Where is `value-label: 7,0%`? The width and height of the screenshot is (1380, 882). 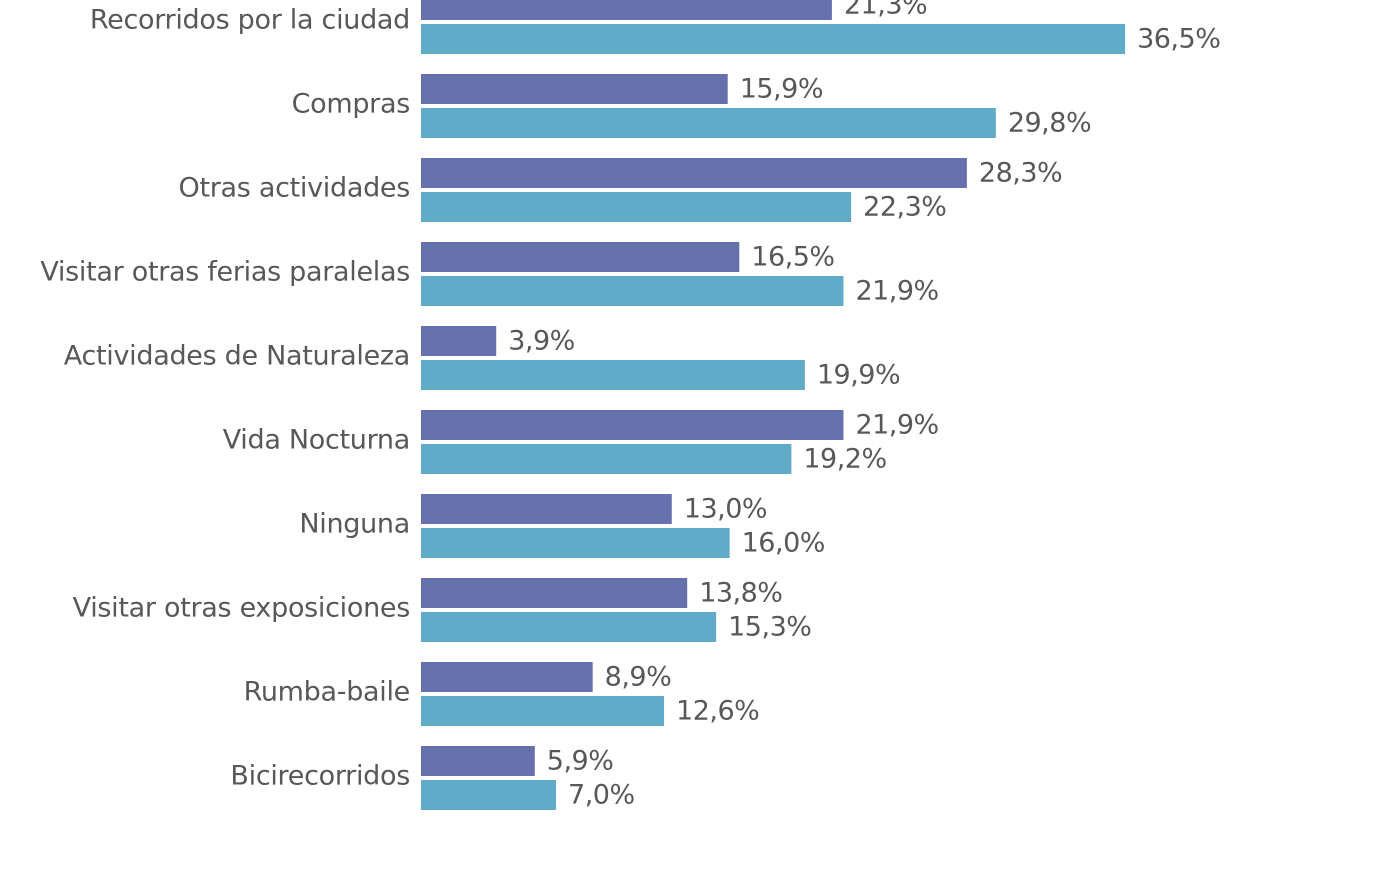 value-label: 7,0% is located at coordinates (601, 795).